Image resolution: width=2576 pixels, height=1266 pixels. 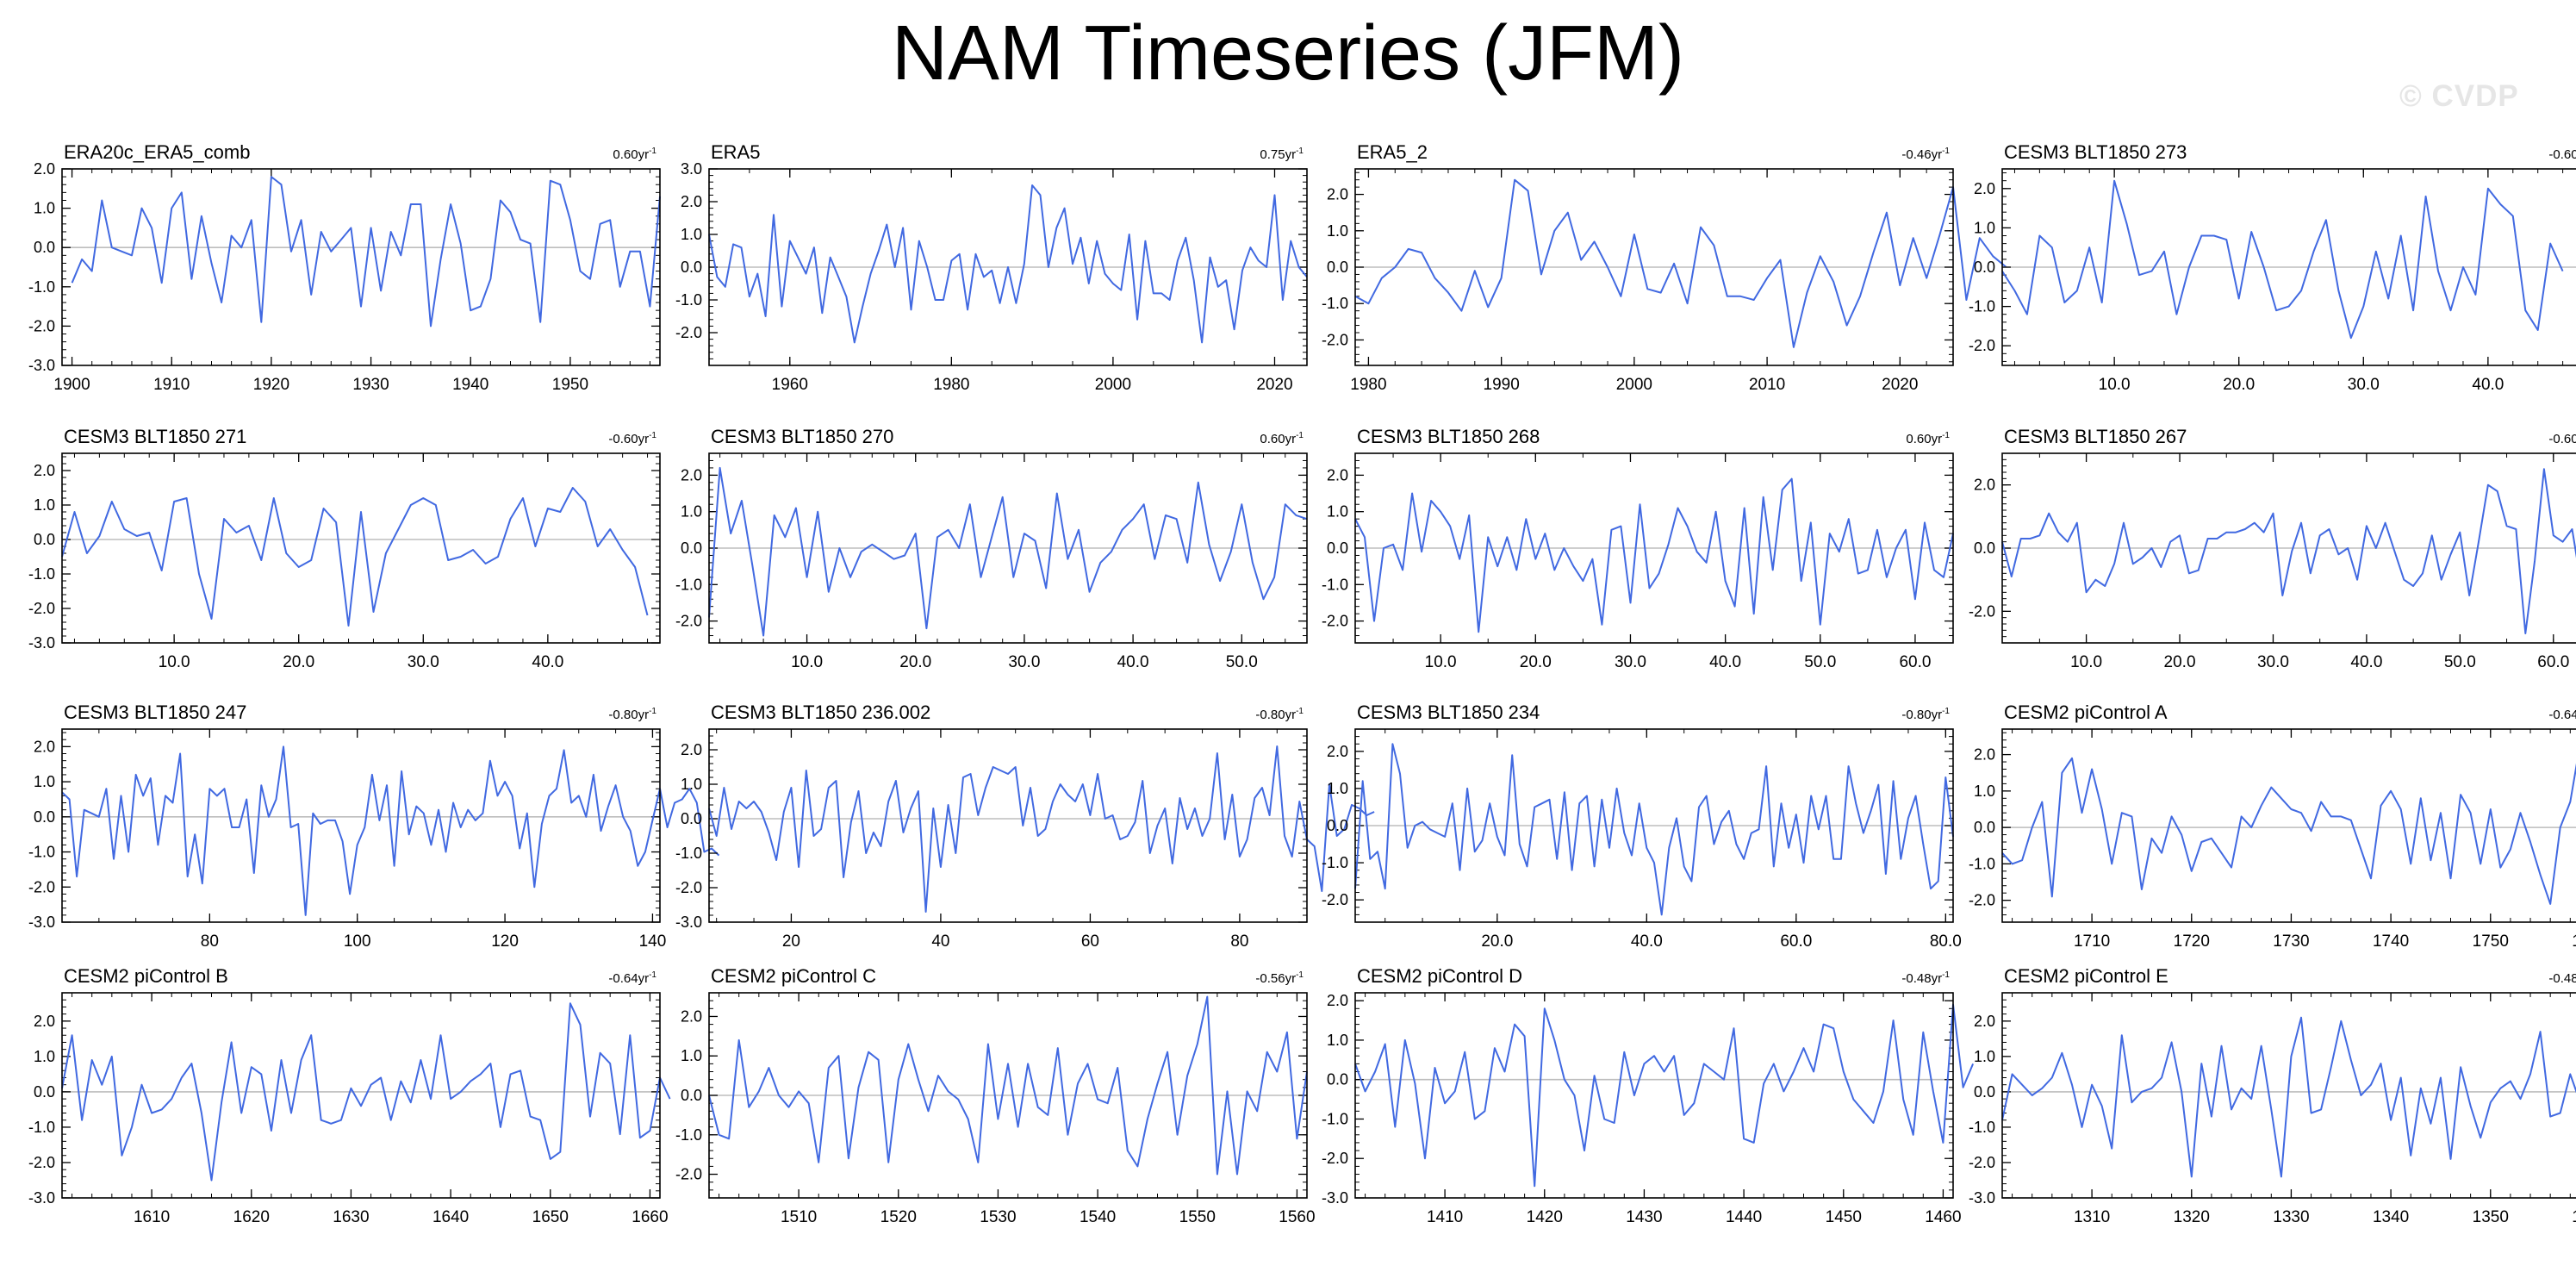 What do you see at coordinates (2291, 1217) in the screenshot?
I see `x-tick-label: 1330` at bounding box center [2291, 1217].